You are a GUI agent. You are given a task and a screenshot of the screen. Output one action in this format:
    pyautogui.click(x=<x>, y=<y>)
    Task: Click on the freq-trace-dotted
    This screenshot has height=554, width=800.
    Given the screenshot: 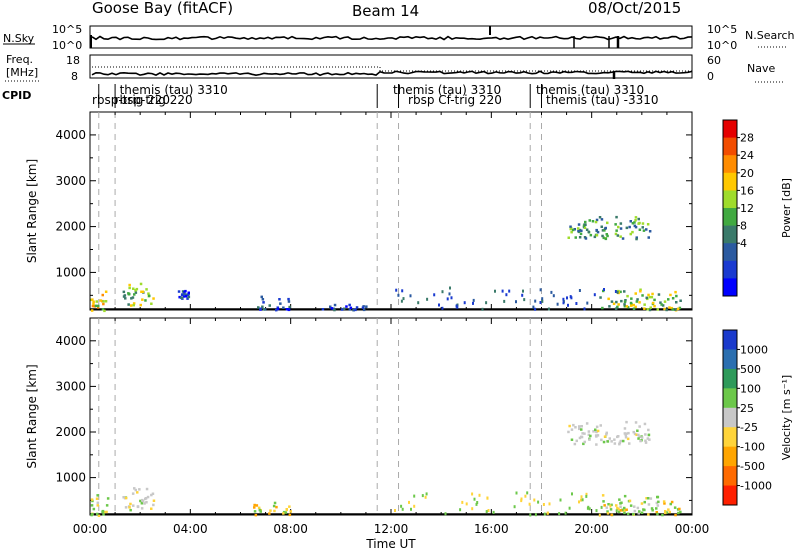 What is the action you would take?
    pyautogui.click(x=392, y=69)
    